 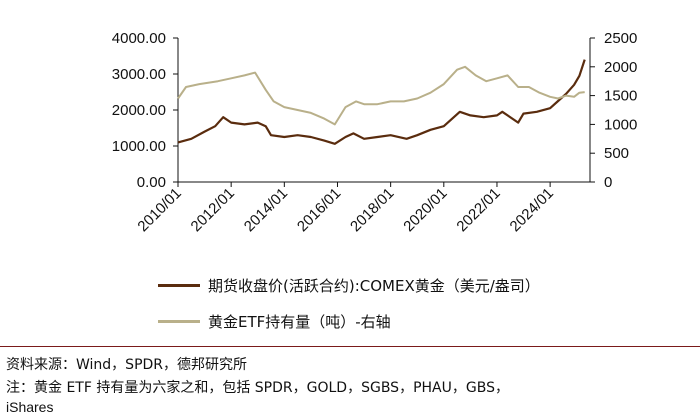 What do you see at coordinates (425, 210) in the screenshot?
I see `x-tick-label: 2020/01` at bounding box center [425, 210].